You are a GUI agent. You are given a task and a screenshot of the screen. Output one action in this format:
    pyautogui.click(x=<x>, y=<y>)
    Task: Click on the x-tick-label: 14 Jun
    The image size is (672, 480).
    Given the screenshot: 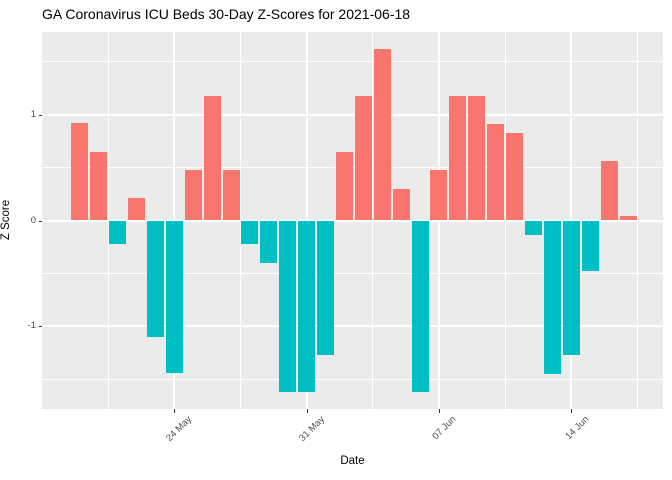 What is the action you would take?
    pyautogui.click(x=577, y=428)
    